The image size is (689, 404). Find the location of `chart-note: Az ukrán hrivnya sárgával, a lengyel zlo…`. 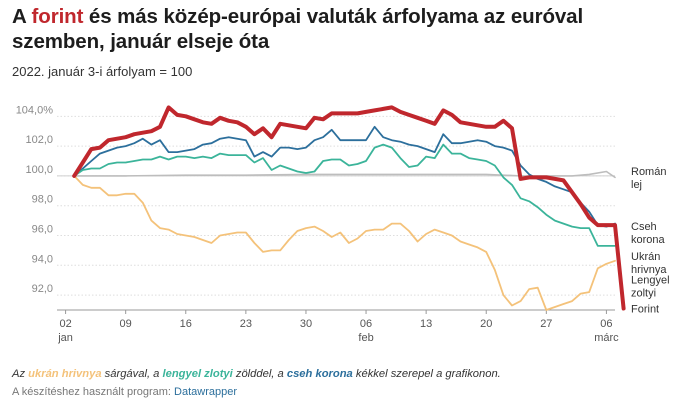

chart-note: Az ukrán hrivnya sárgával, a lengyel zlo… is located at coordinates (256, 374).